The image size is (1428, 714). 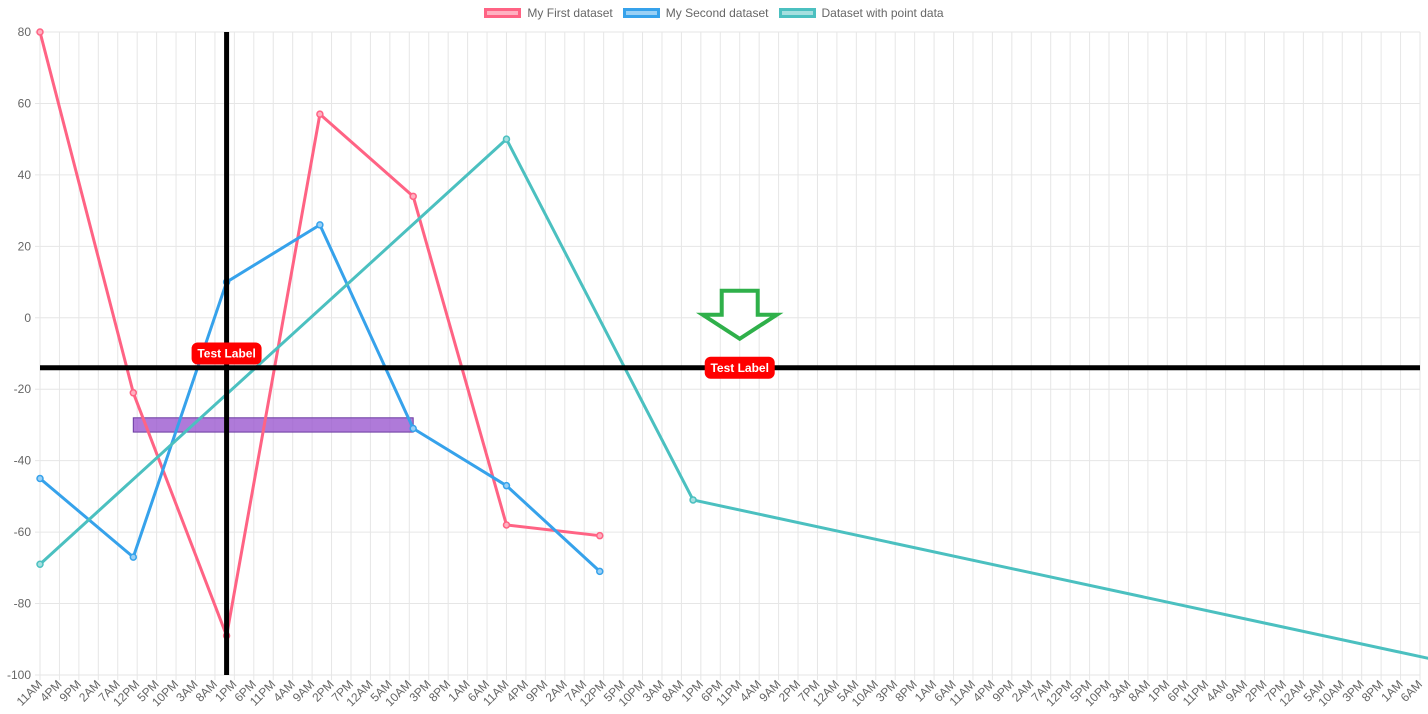 What do you see at coordinates (25, 32) in the screenshot?
I see `y-tick-label: 80` at bounding box center [25, 32].